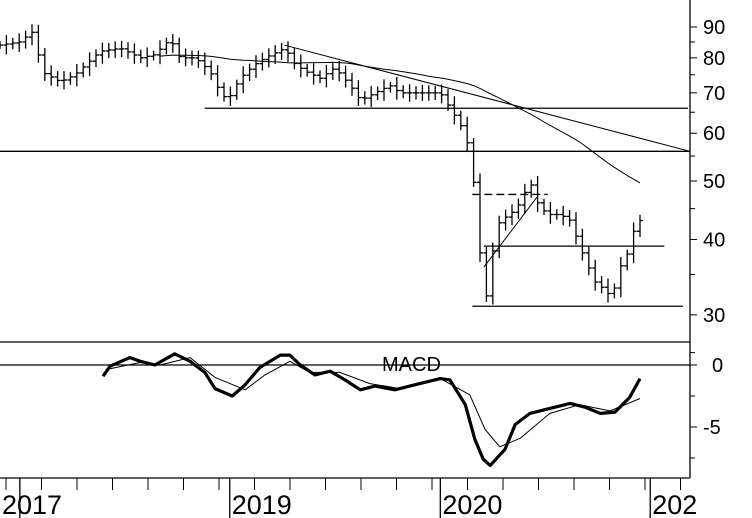 This screenshot has width=752, height=518. Describe the element at coordinates (712, 428) in the screenshot. I see `macd-y-tick-label: -5` at that location.